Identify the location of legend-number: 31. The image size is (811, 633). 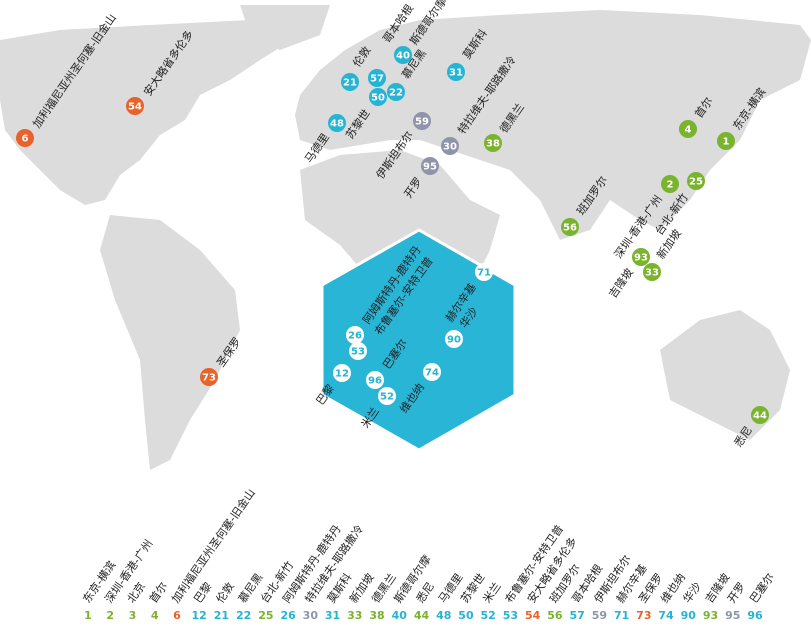
(332, 615).